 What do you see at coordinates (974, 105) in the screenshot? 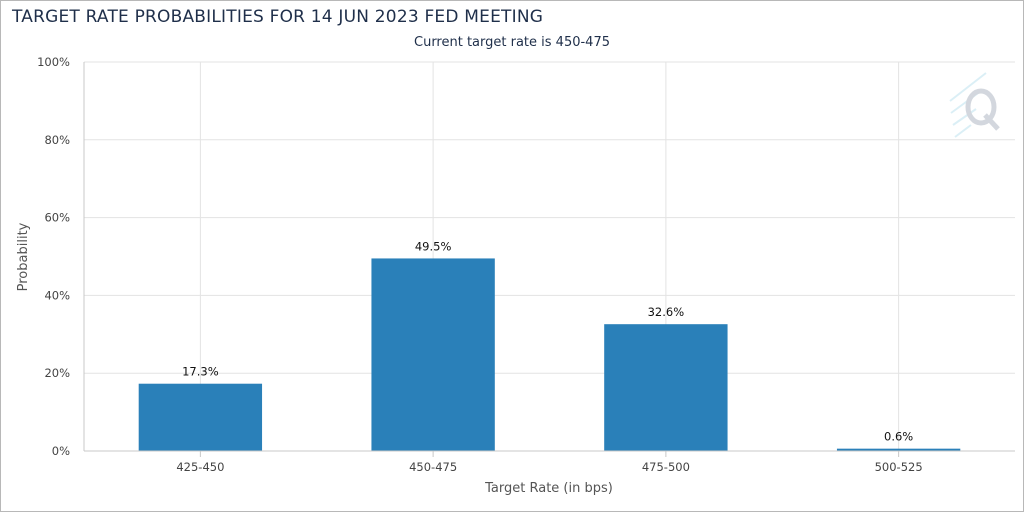
I see `q-logo-icon` at bounding box center [974, 105].